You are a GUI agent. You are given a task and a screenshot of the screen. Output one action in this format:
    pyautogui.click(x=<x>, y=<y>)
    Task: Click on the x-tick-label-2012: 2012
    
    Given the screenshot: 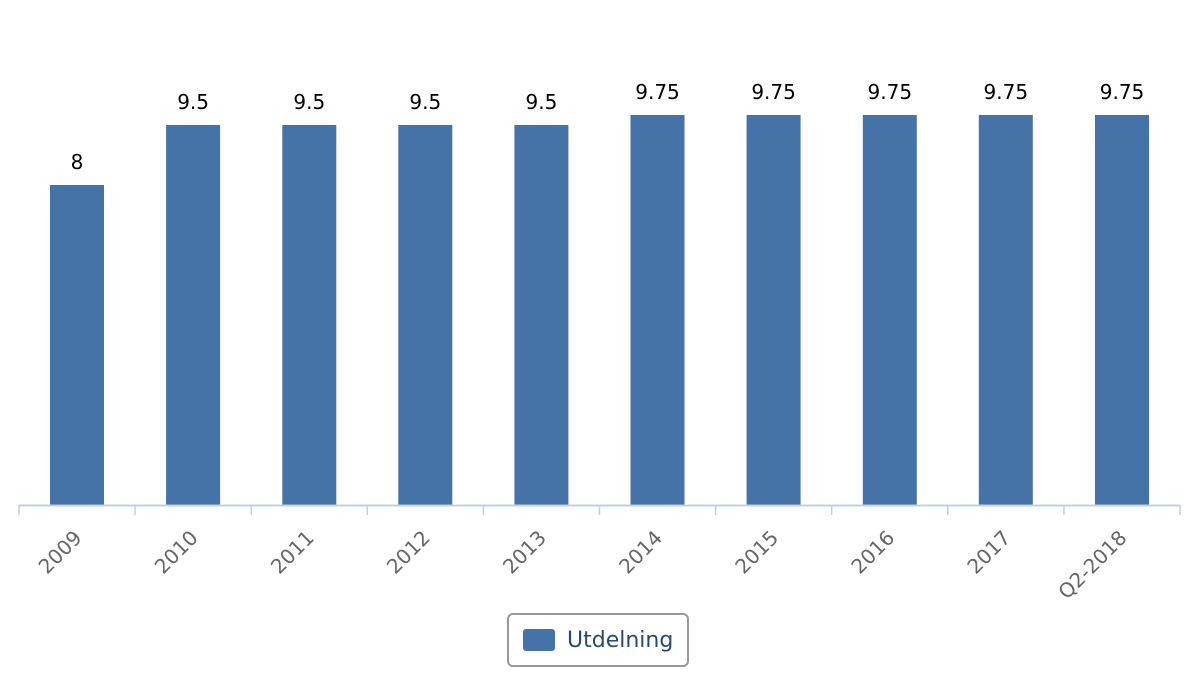 What is the action you would take?
    pyautogui.click(x=408, y=552)
    